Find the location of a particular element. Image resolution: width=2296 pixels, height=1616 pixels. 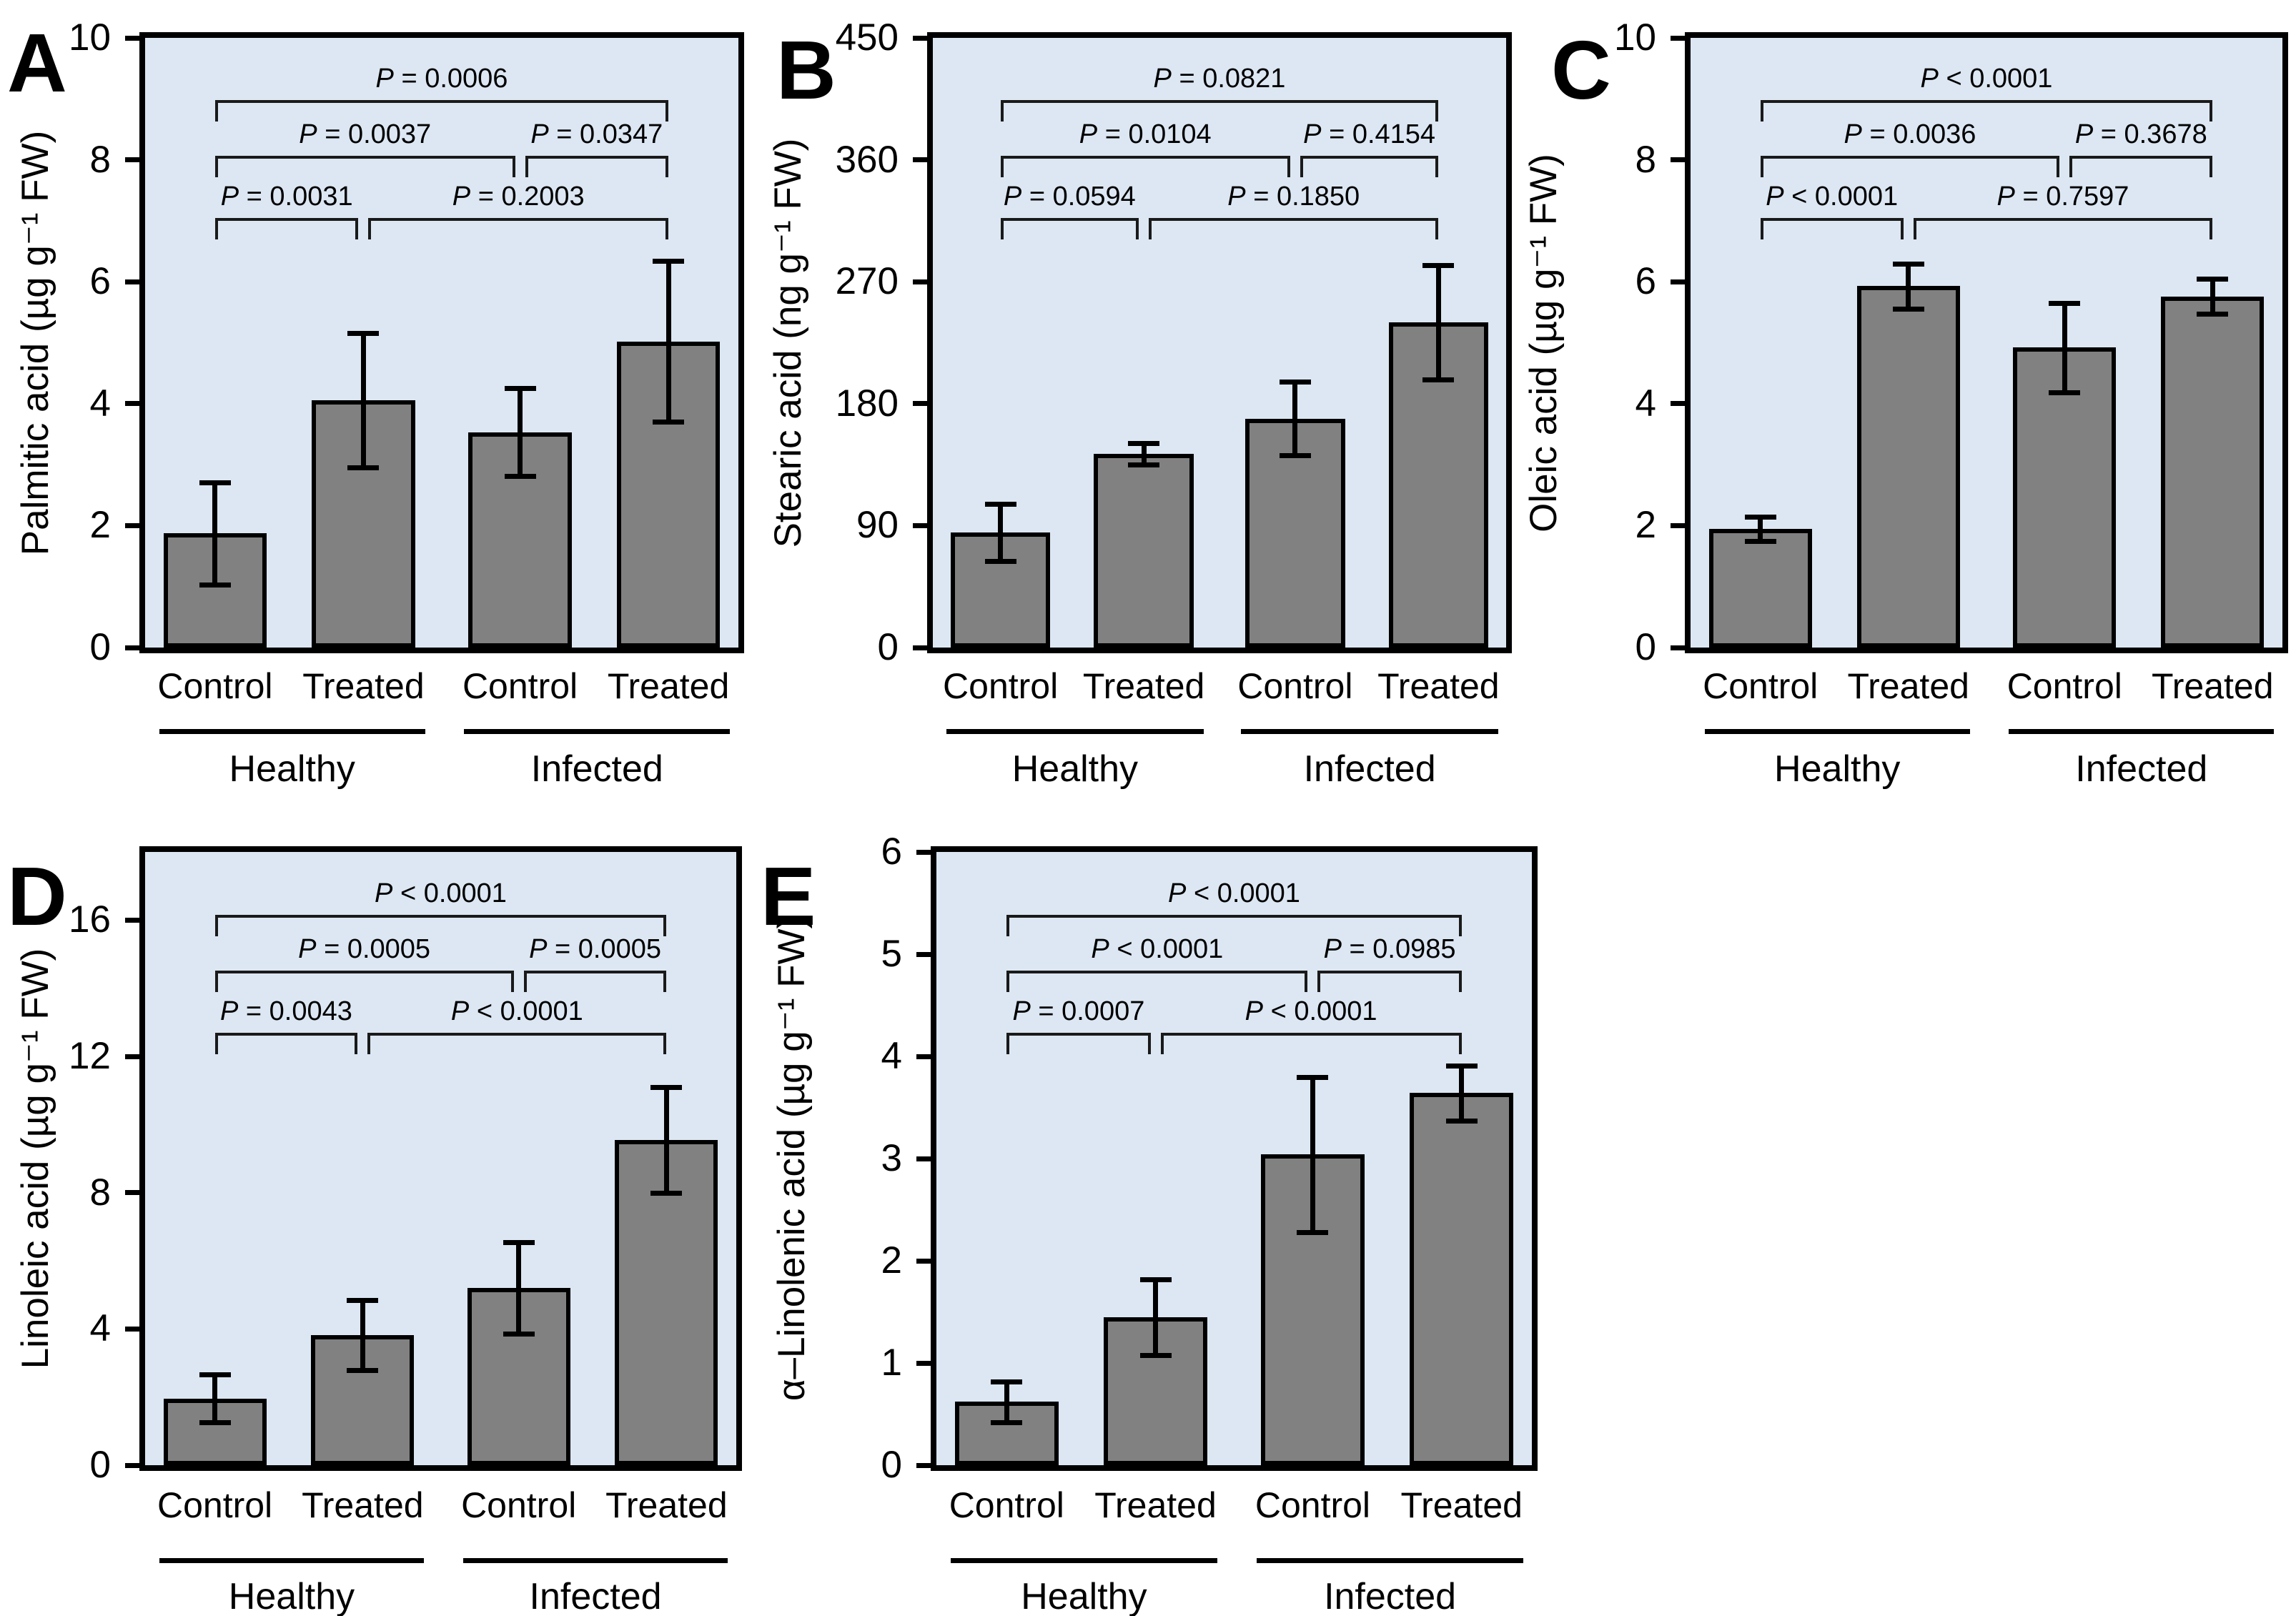

panel-letter-a: A is located at coordinates (37, 63).